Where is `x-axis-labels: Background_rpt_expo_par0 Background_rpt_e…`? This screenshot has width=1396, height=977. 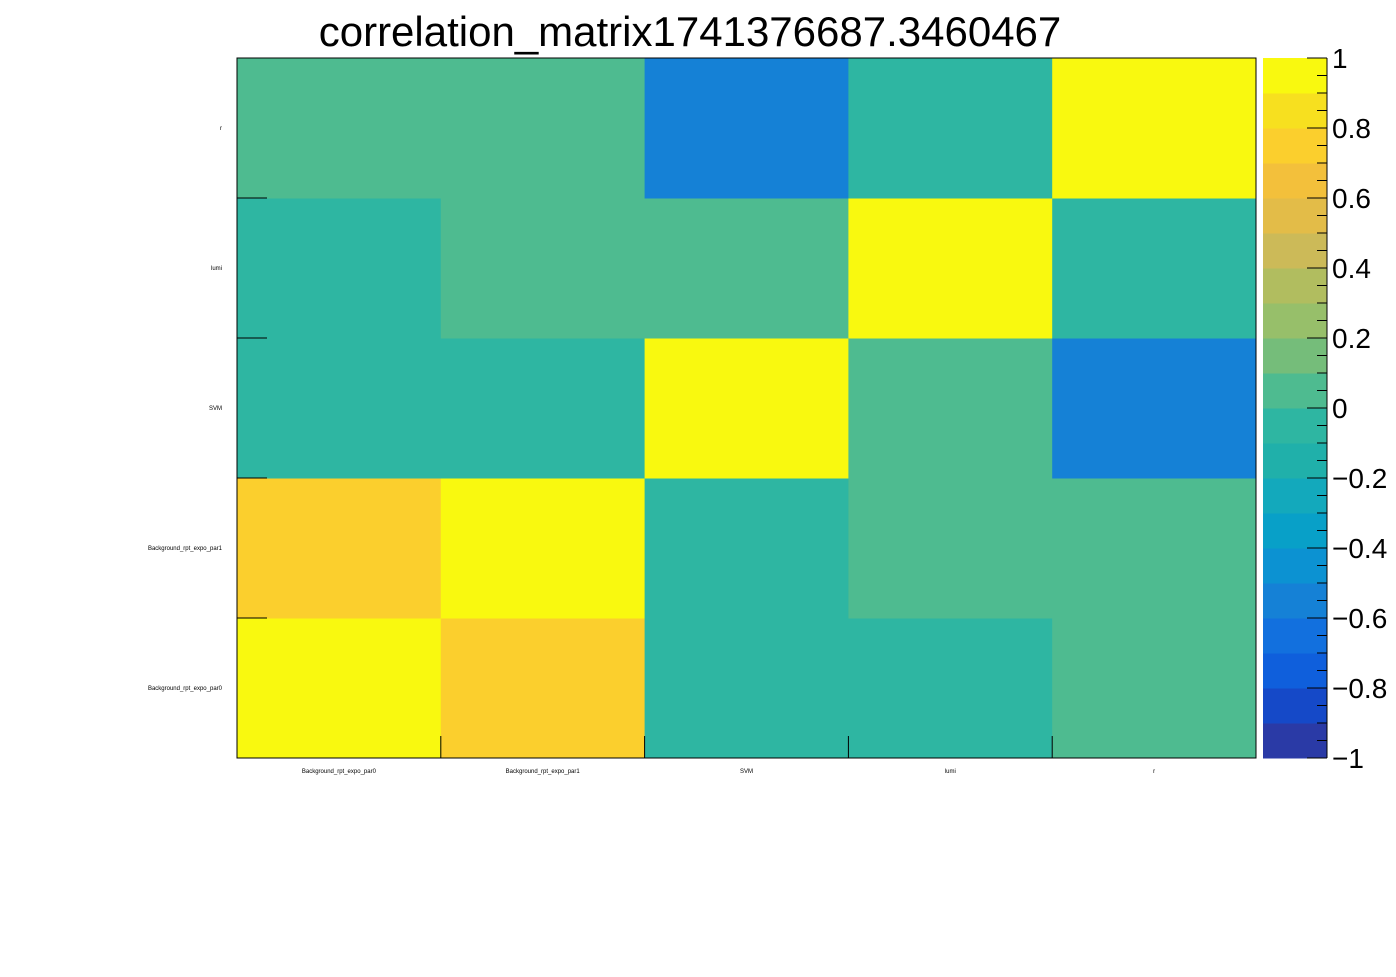 x-axis-labels: Background_rpt_expo_par0 Background_rpt_e… is located at coordinates (728, 772).